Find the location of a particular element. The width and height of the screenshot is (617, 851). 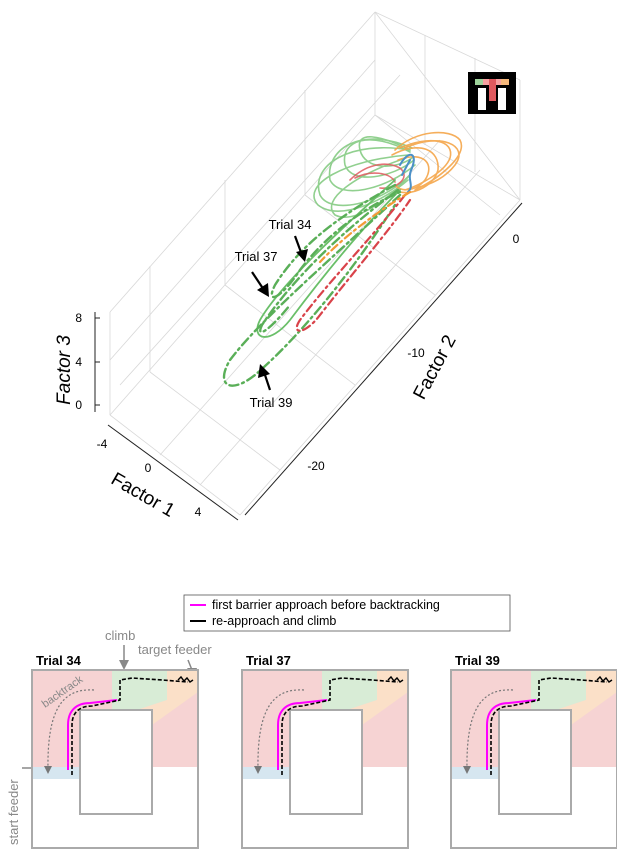

annotation-trial-34: Trial 34 is located at coordinates (290, 224).